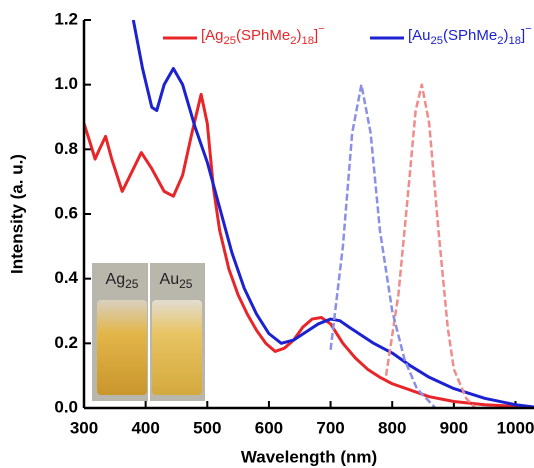 Image resolution: width=534 pixels, height=468 pixels. What do you see at coordinates (148, 332) in the screenshot?
I see `inset-photo: Ag25 Au25` at bounding box center [148, 332].